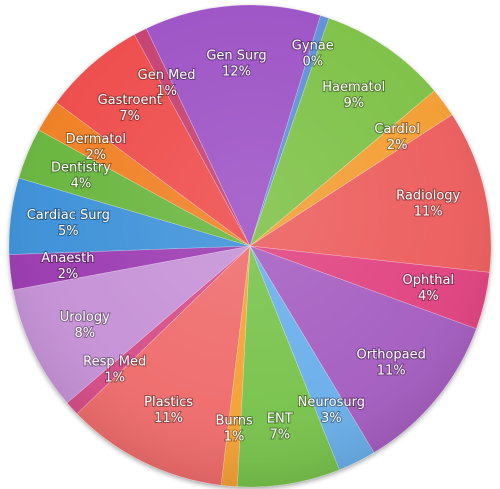 Image resolution: width=500 pixels, height=489 pixels. I want to click on slice-label-ophthal: Ophthal 4%, so click(428, 288).